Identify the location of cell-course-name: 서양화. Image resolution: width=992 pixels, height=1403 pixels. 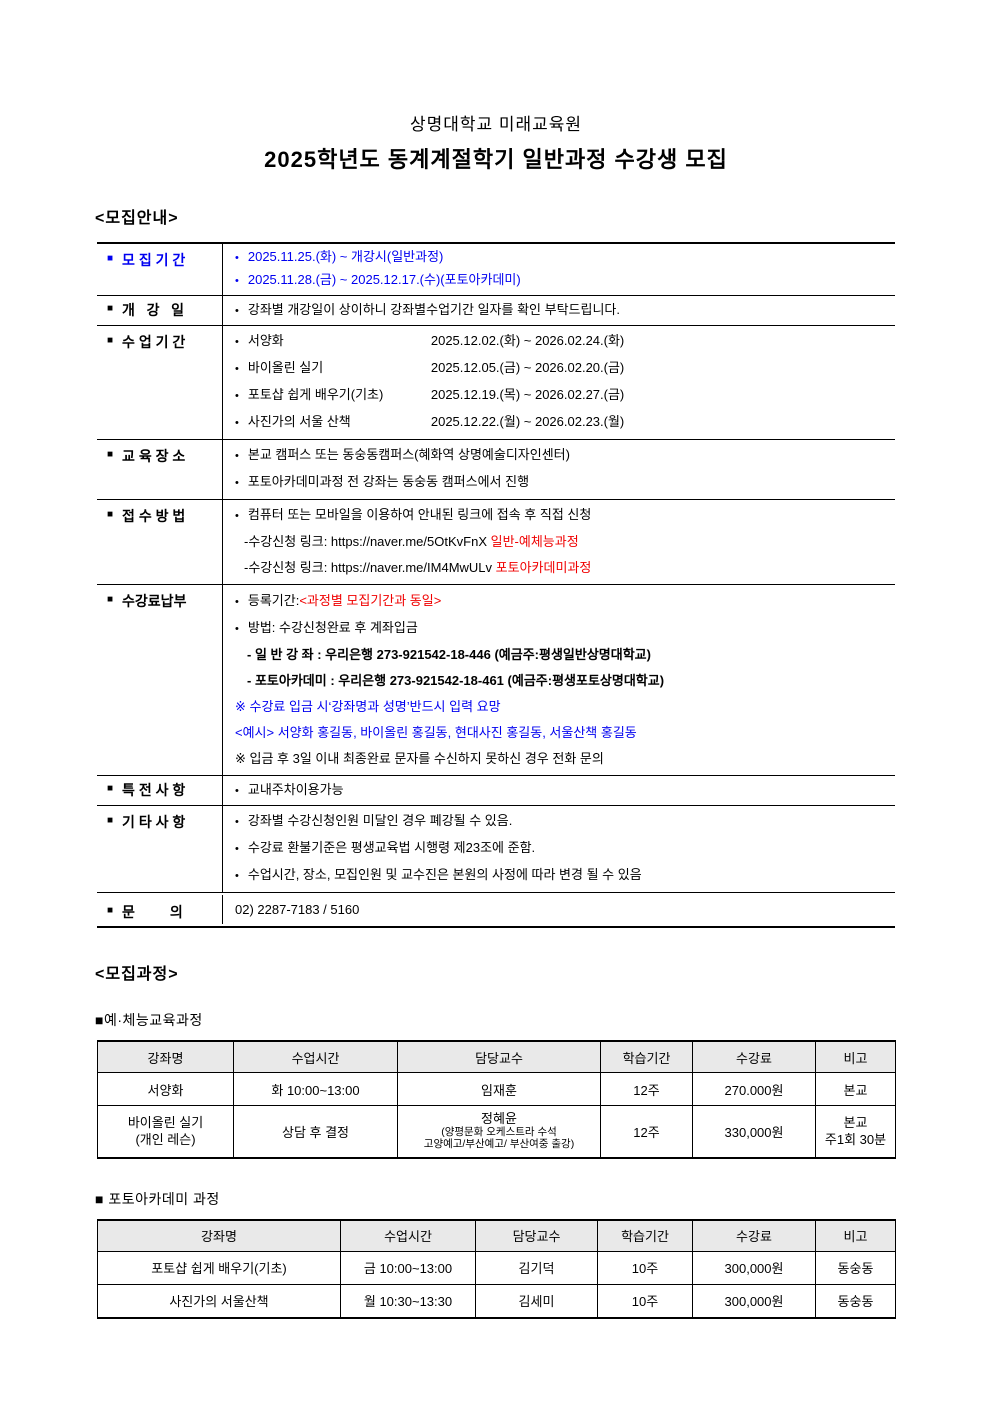
(165, 1089).